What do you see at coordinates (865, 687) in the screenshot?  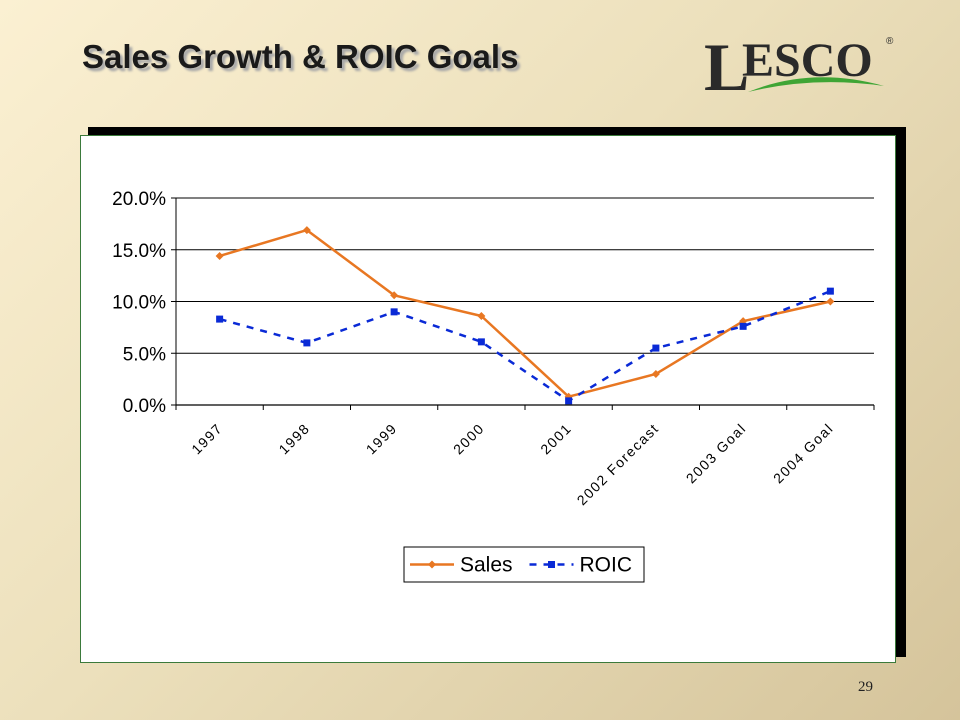 I see `page-number: 29` at bounding box center [865, 687].